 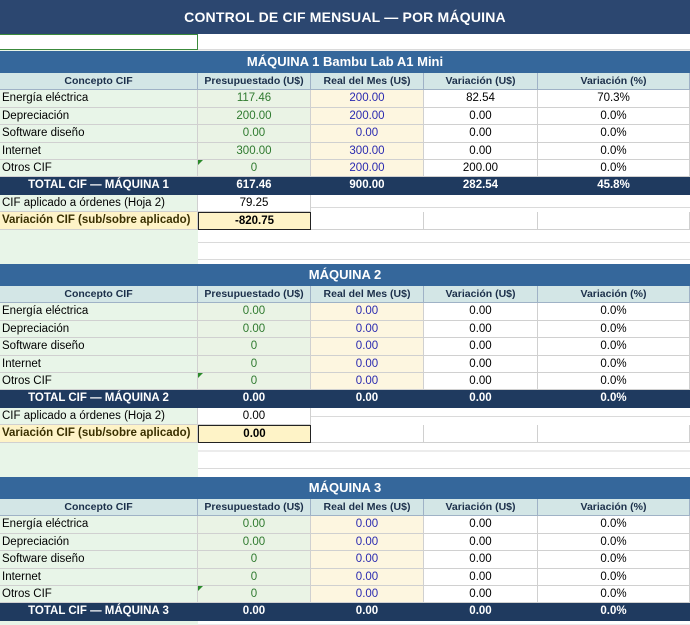 What do you see at coordinates (614, 612) in the screenshot?
I see `total-variation-pct-cell: 0.0%` at bounding box center [614, 612].